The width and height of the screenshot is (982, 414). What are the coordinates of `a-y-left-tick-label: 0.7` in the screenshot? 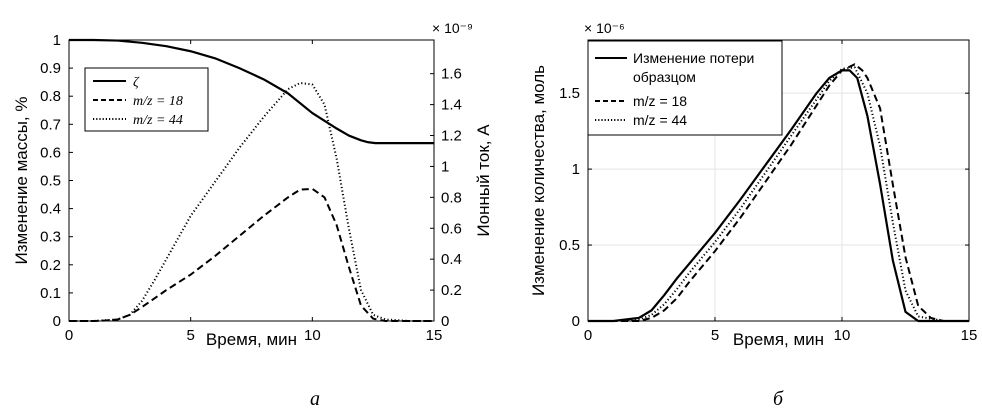 It's located at (50, 124).